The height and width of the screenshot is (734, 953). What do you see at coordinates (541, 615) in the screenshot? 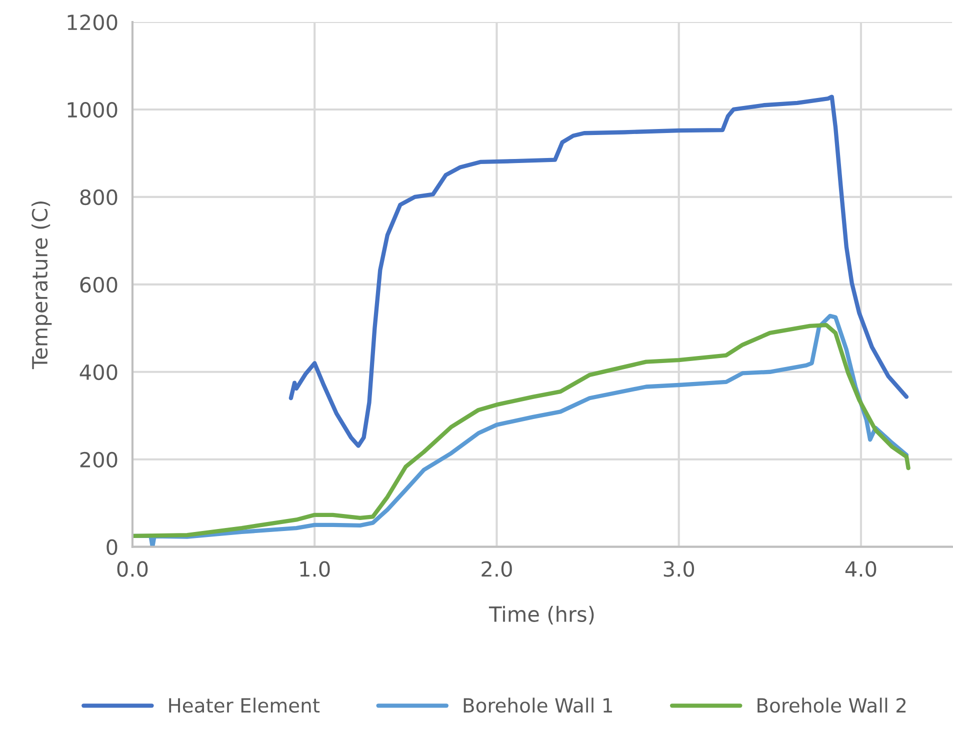
I see `x-axis-title: Time (hrs)` at bounding box center [541, 615].